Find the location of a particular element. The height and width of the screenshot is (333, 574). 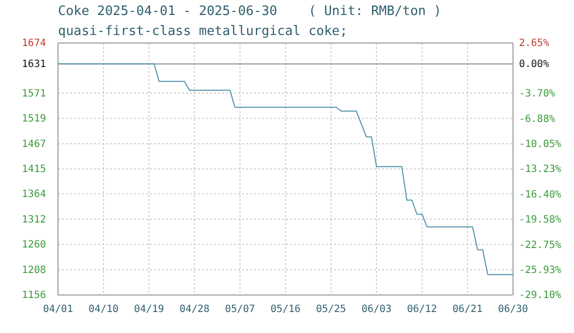

y2-tick-label: -6.88% is located at coordinates (537, 119).